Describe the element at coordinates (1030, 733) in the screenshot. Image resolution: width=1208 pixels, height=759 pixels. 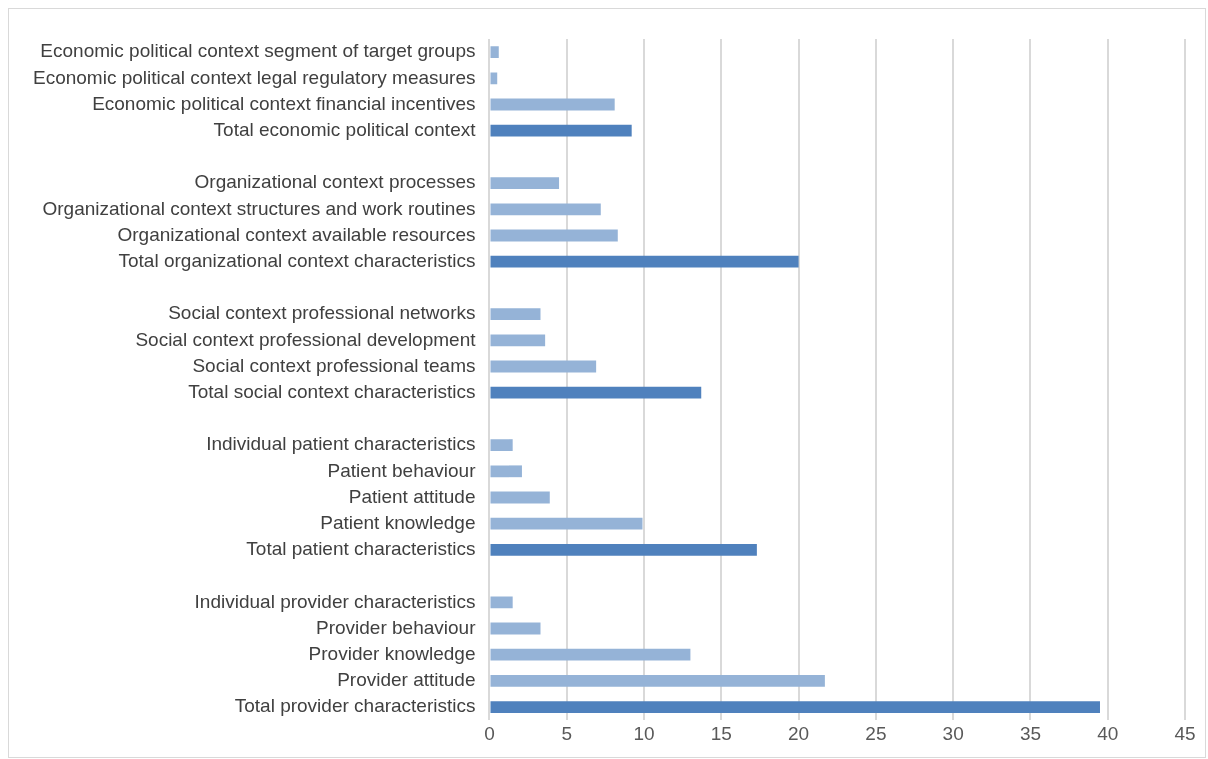
I see `x-tick-label: 35` at that location.